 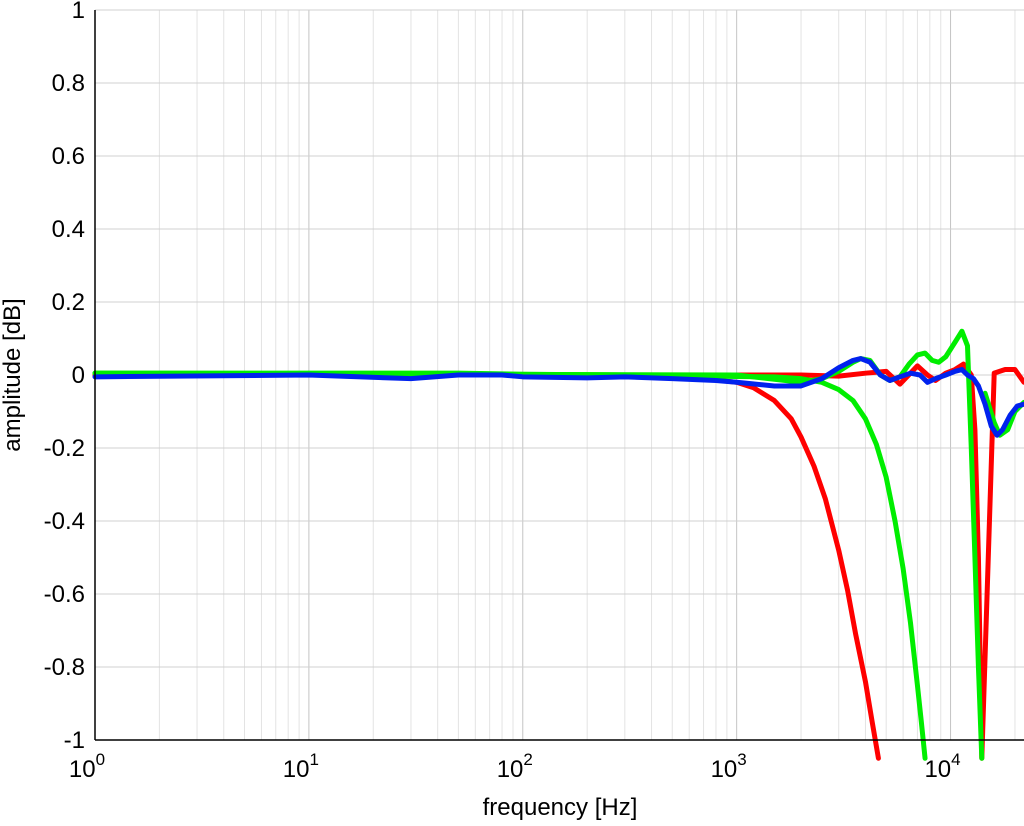 I want to click on y-tick-label: 1, so click(x=78, y=12).